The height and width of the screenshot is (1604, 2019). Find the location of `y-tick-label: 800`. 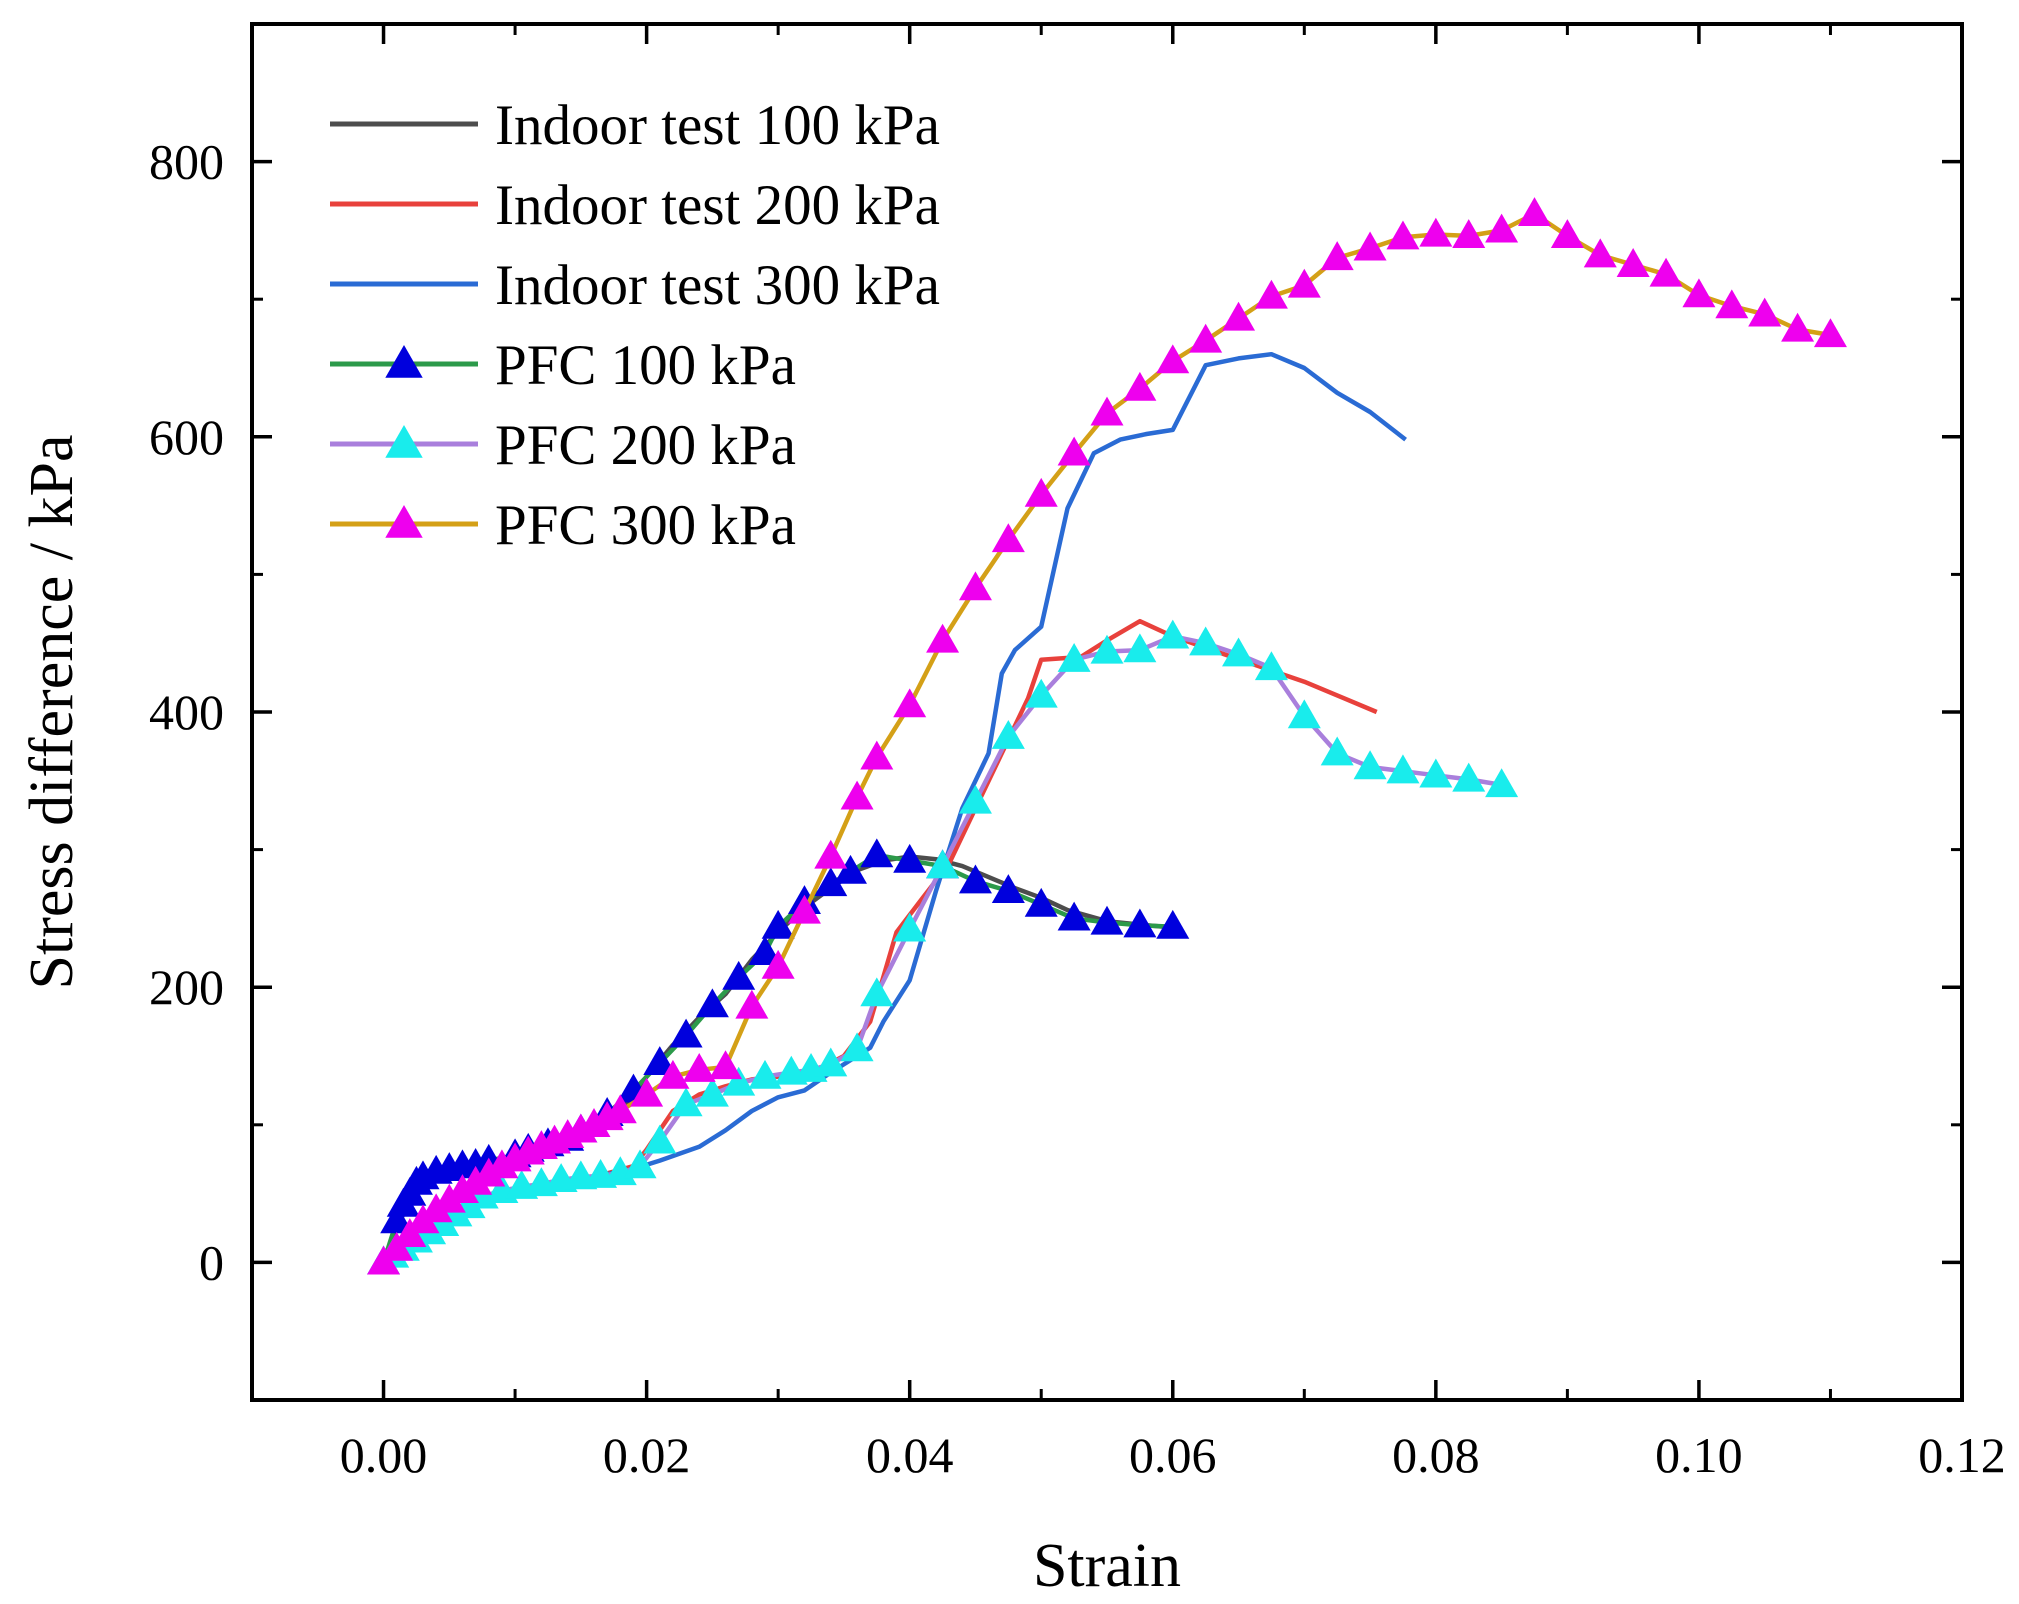

y-tick-label: 800 is located at coordinates (186, 162).